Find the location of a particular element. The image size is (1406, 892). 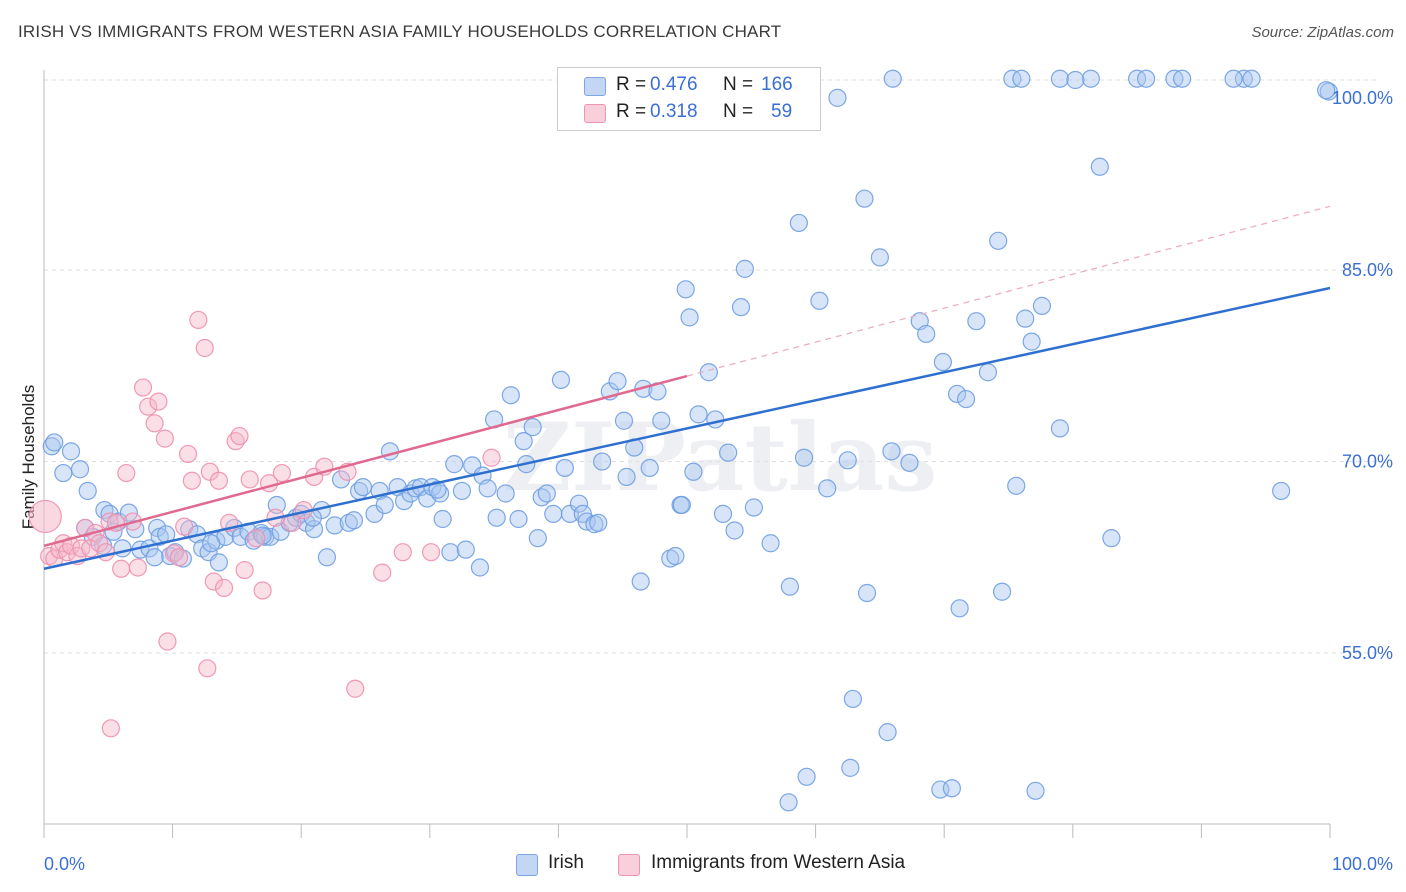

bottom-legend-swatch-irish is located at coordinates (527, 865).